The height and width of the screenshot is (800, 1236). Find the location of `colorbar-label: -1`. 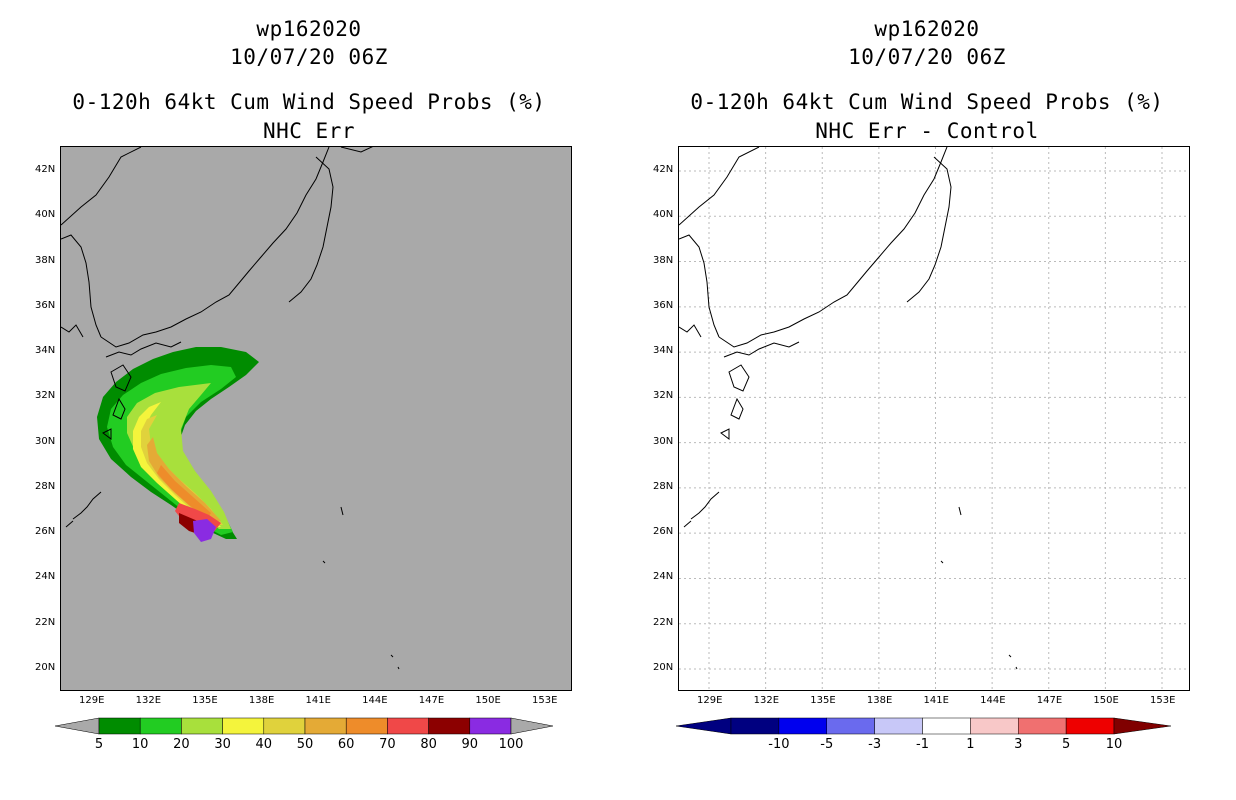

colorbar-label: -1 is located at coordinates (922, 744).